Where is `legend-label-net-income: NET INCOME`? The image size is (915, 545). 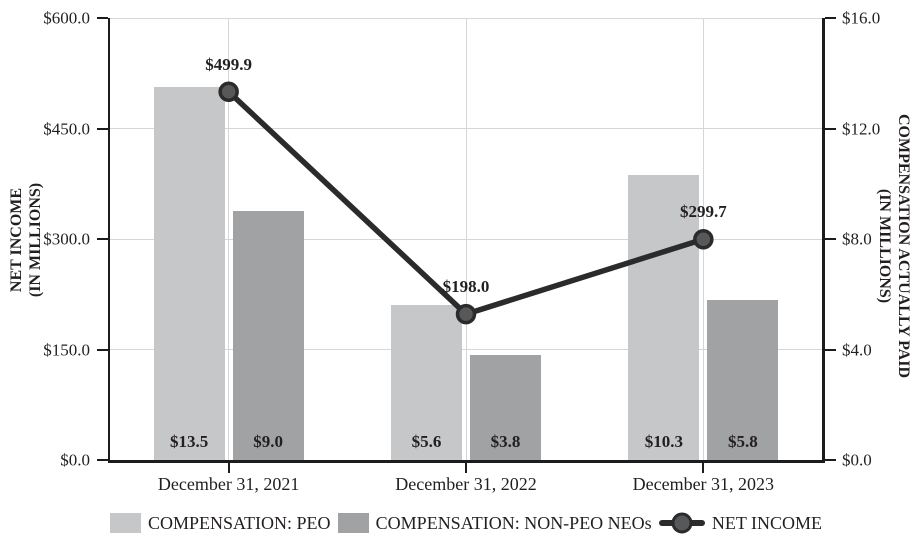 legend-label-net-income: NET INCOME is located at coordinates (766, 522).